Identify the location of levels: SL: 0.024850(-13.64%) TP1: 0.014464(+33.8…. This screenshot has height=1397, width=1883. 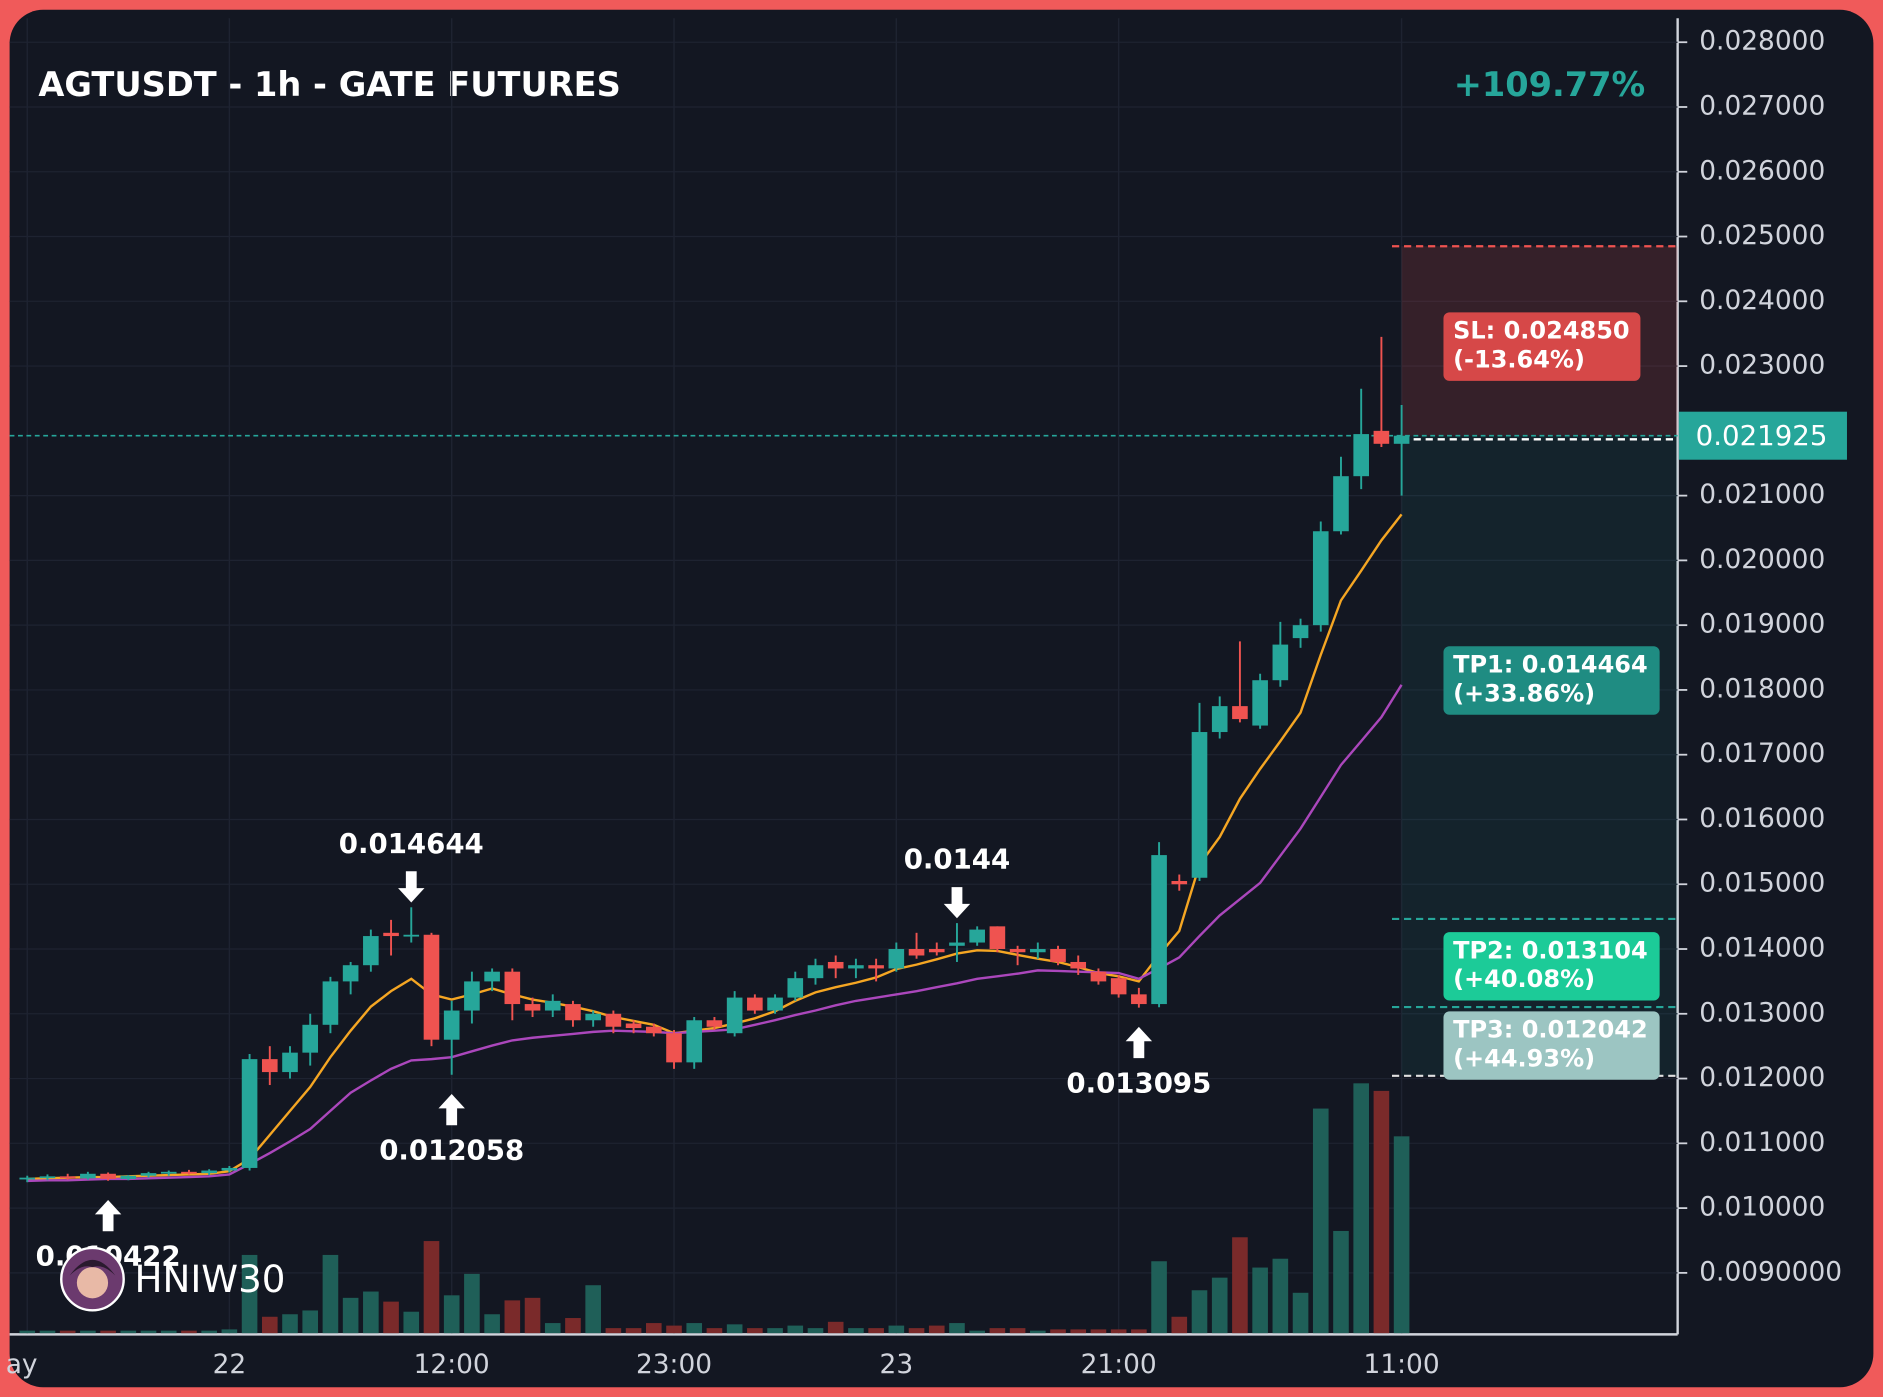
(1535, 662).